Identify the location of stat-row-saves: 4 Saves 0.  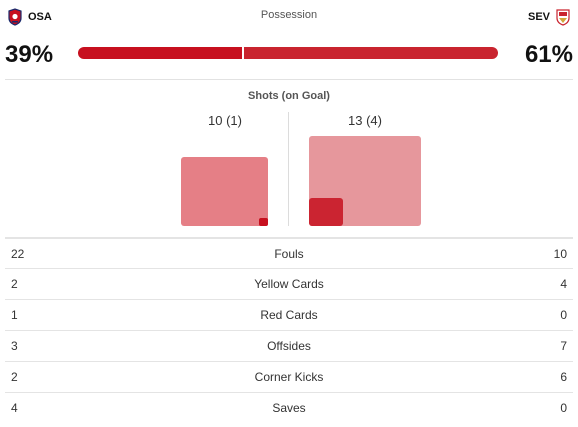
(289, 407).